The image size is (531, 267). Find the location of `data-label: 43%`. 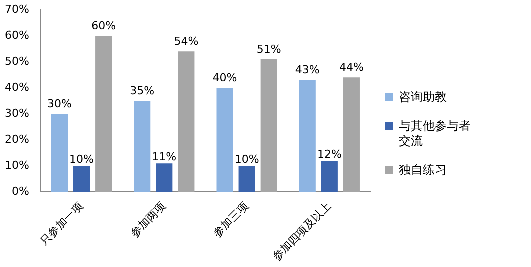

data-label: 43% is located at coordinates (307, 70).